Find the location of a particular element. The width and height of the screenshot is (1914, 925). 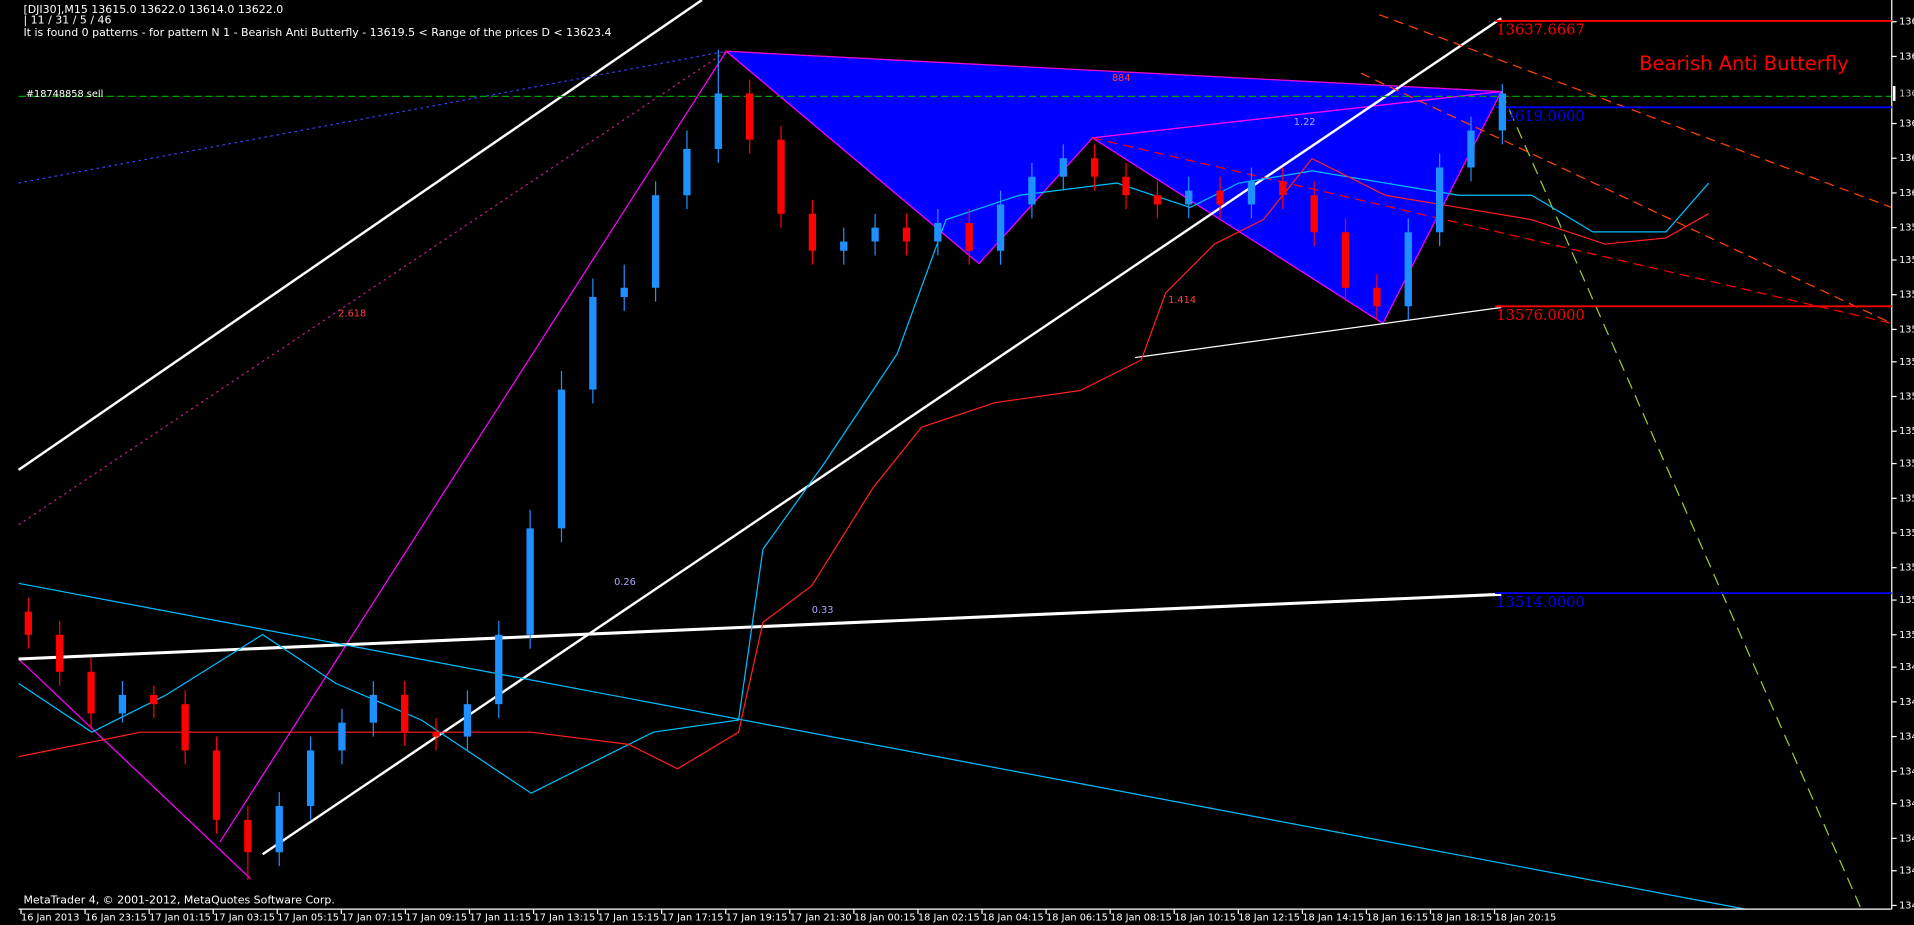

chart-subtitle: | 11 / 31 / 5 / 46 is located at coordinates (67, 20).